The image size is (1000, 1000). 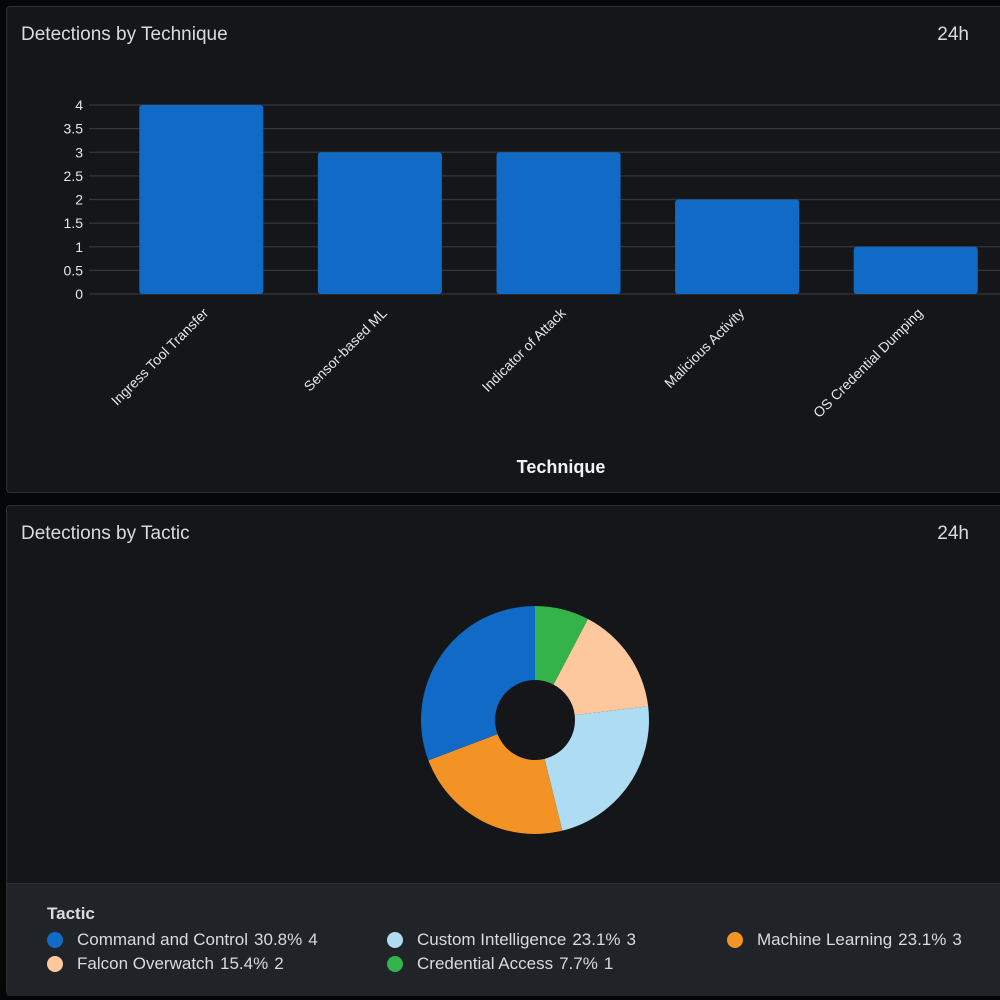 I want to click on y-tick-label: 3, so click(x=79, y=152).